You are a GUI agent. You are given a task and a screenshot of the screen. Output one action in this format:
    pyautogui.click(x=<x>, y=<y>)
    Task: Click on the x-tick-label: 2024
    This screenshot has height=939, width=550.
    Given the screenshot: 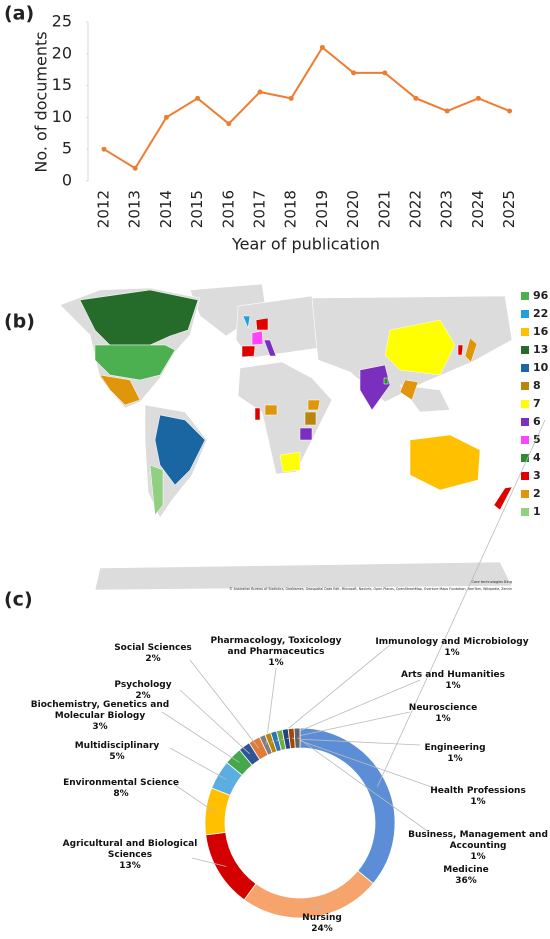 What is the action you would take?
    pyautogui.click(x=478, y=209)
    